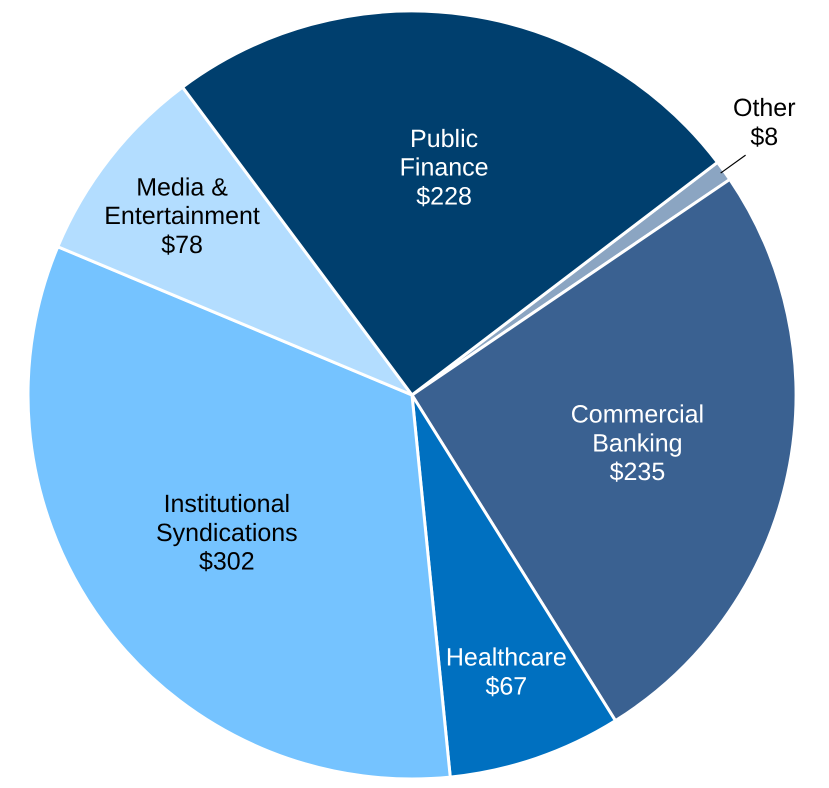 The width and height of the screenshot is (829, 788). I want to click on data-label: $78, so click(182, 244).